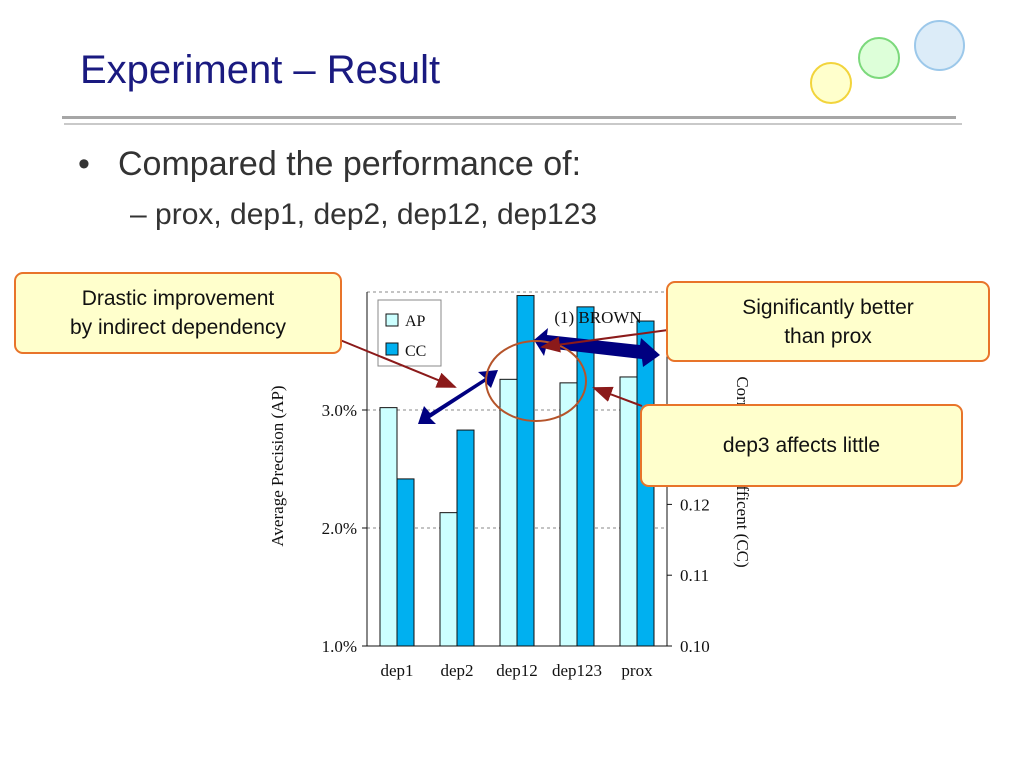 Image resolution: width=1024 pixels, height=768 pixels. I want to click on legend-swatch-ap, so click(392, 320).